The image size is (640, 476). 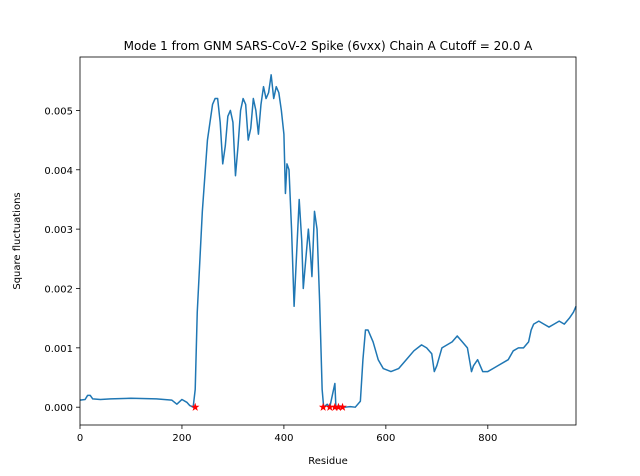 I want to click on x-axis-label: Residue, so click(x=327, y=461).